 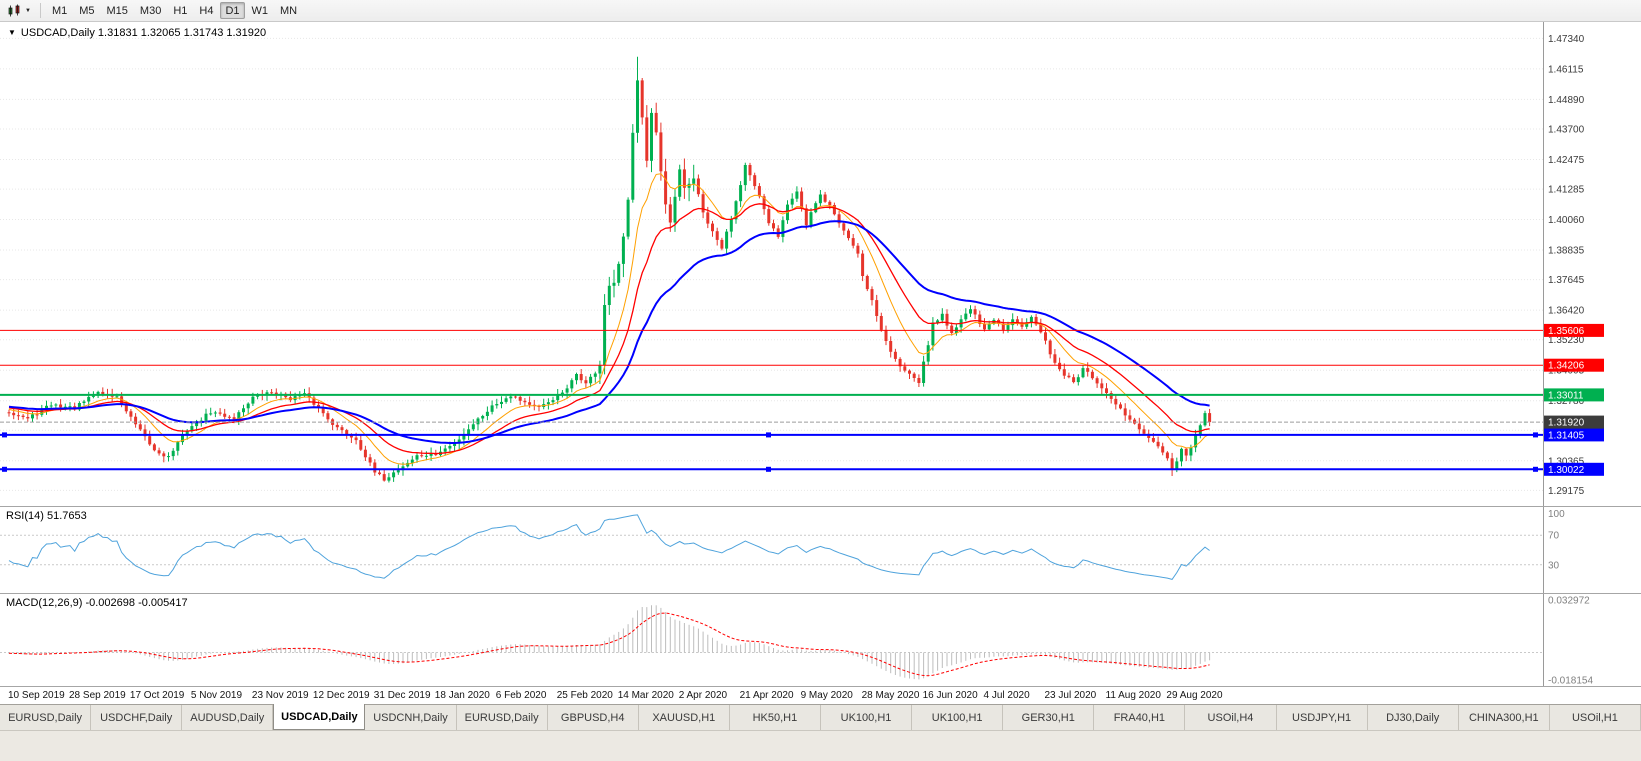 I want to click on tab-audusd-daily: AUDUSD,Daily, so click(x=228, y=717).